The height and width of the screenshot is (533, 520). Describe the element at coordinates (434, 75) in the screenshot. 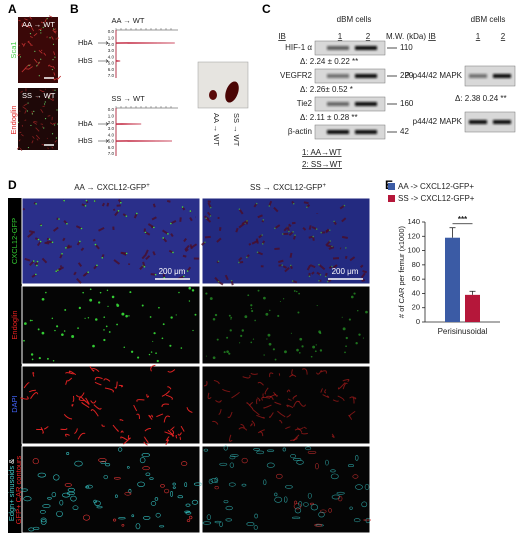

I see `protein: P-p44/42 MAPK` at that location.